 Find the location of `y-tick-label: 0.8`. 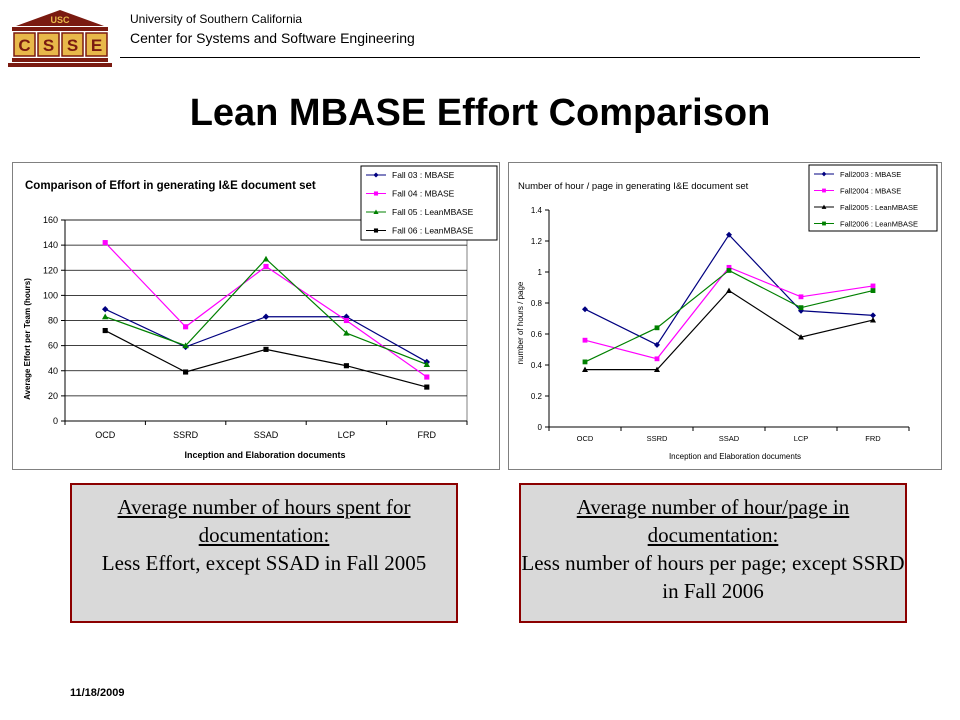

y-tick-label: 0.8 is located at coordinates (537, 303).